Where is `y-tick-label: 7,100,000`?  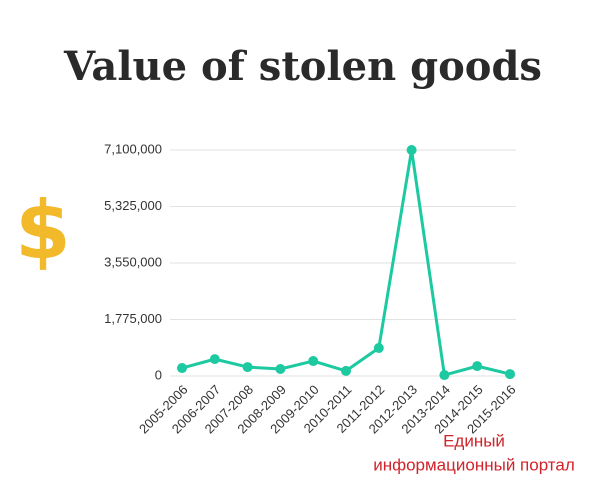
y-tick-label: 7,100,000 is located at coordinates (133, 148).